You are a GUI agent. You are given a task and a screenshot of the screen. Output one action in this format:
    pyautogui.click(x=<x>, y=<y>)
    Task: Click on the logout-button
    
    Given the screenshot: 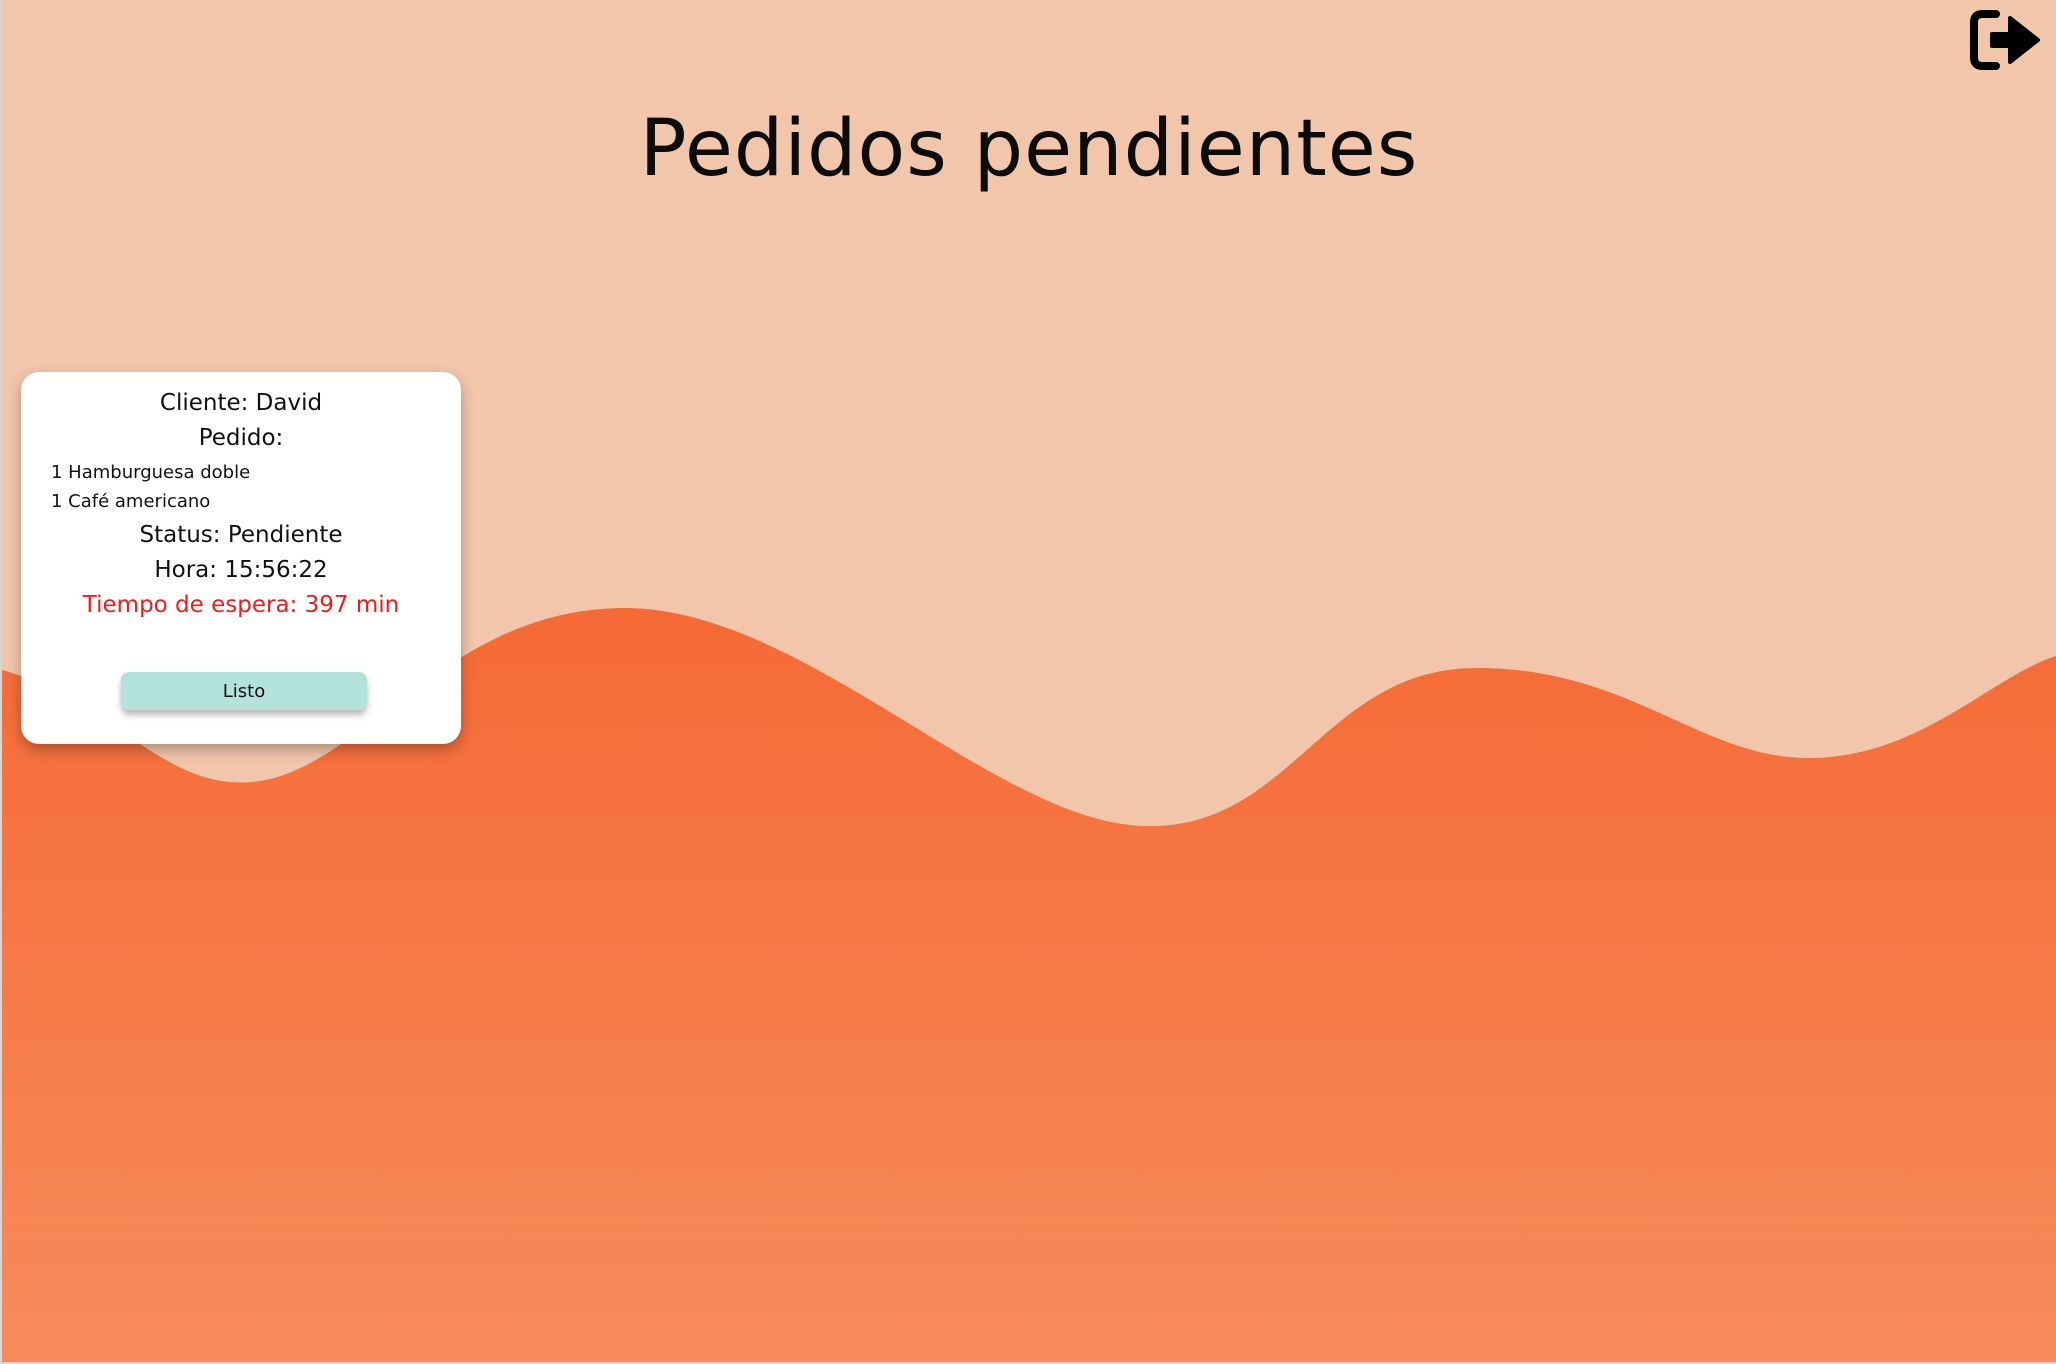 What is the action you would take?
    pyautogui.click(x=2006, y=40)
    